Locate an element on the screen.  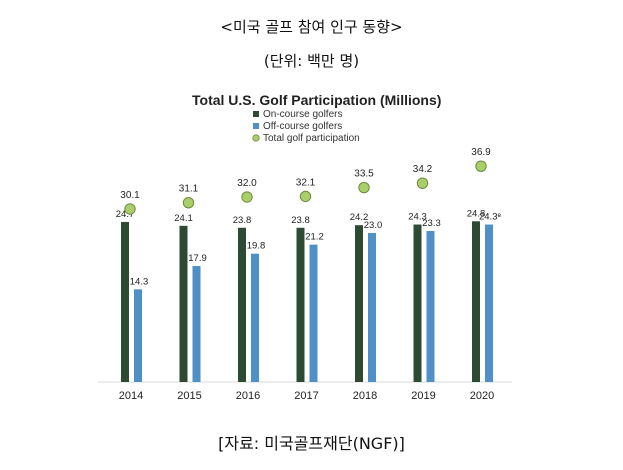
label-off-course-2017: 21.2 is located at coordinates (314, 237).